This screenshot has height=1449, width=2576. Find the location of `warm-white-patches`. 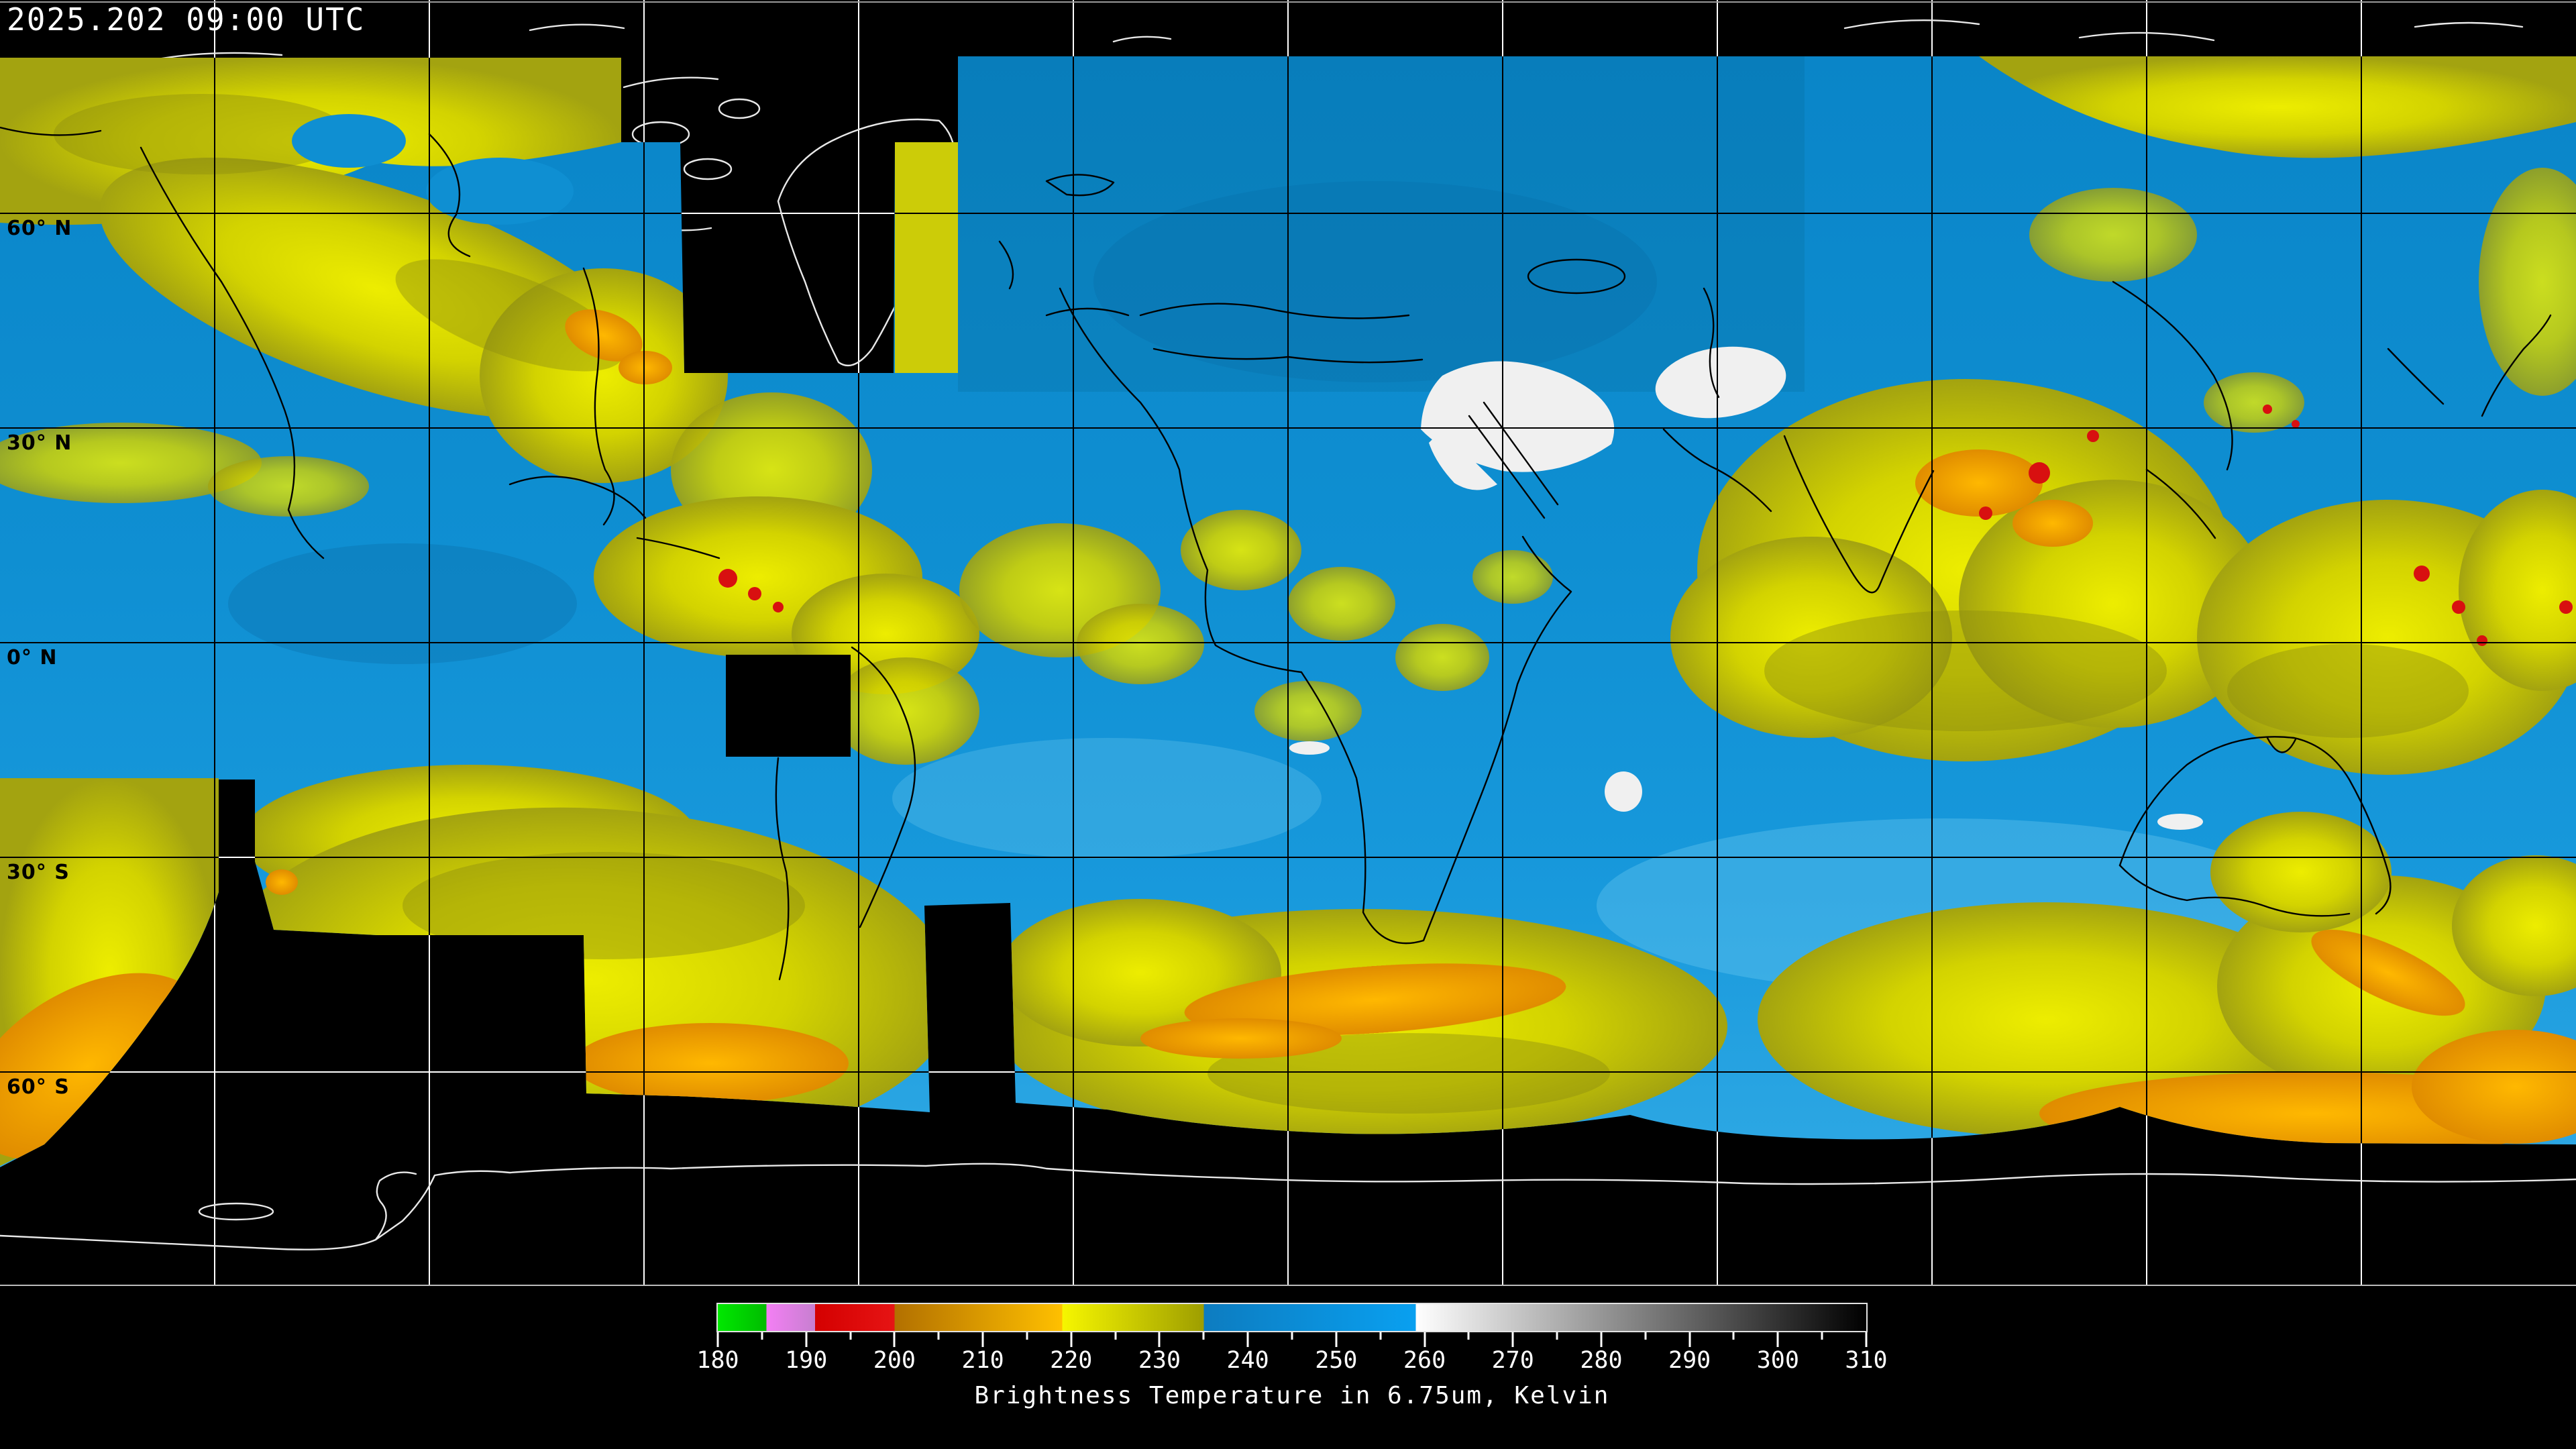

warm-white-patches is located at coordinates (1746, 588).